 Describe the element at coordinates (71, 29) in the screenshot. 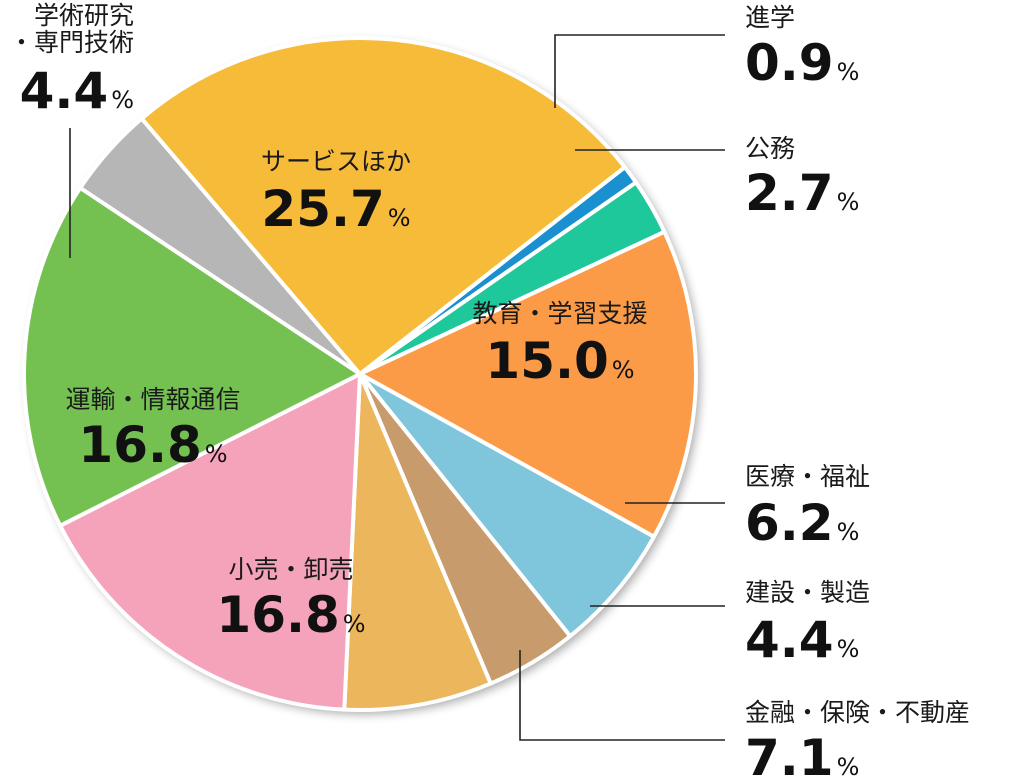

I see `slice-category-label: 学術研究・専門技術` at that location.